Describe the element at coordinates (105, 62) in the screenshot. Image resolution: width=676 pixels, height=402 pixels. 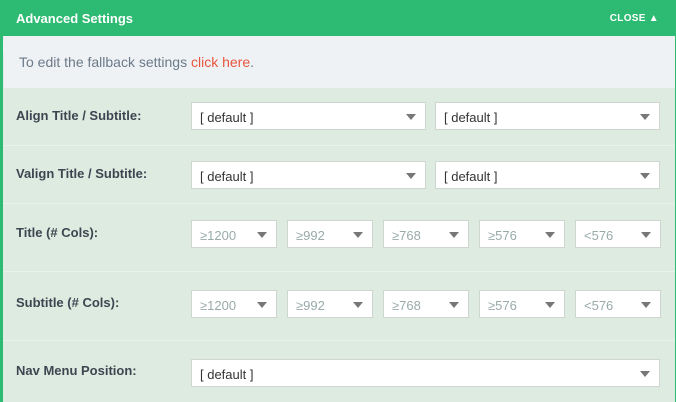
I see `info-message: To edit the fallback settings` at that location.